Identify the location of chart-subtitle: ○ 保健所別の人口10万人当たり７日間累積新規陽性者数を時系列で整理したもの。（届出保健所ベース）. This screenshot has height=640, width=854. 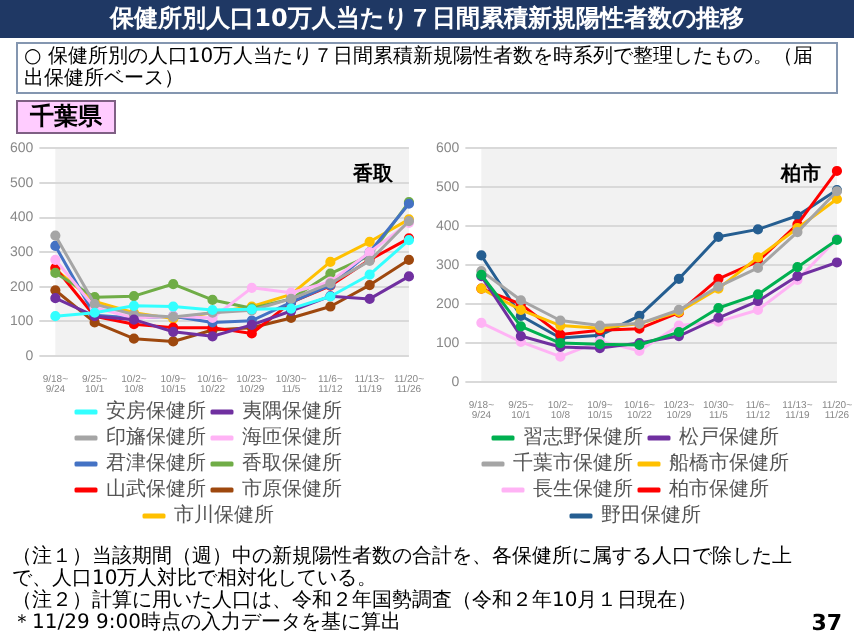
(427, 68).